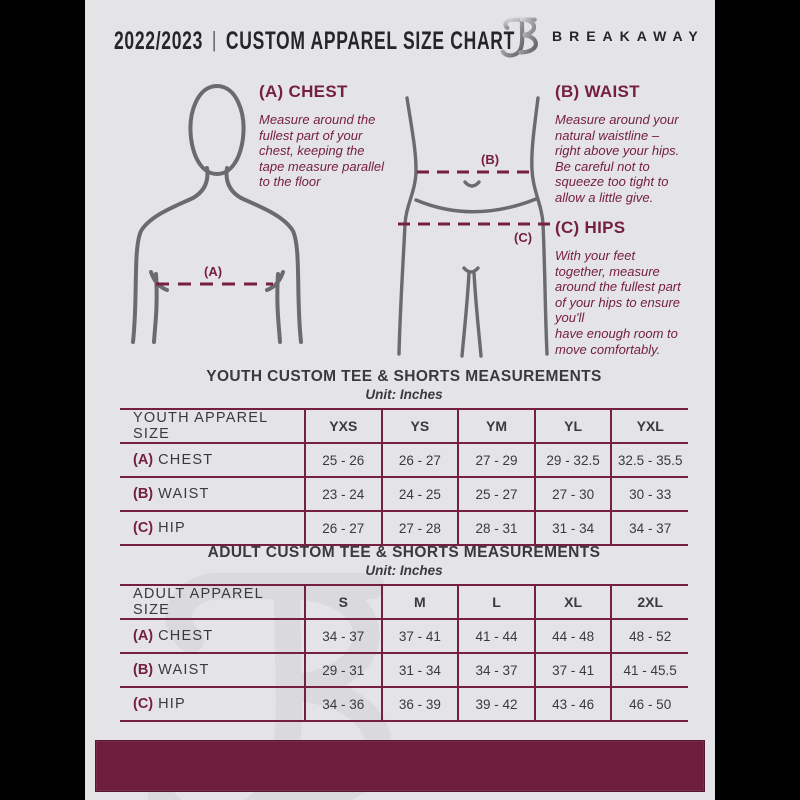 The image size is (800, 800). What do you see at coordinates (649, 670) in the screenshot?
I see `measurement-value-cell: 41 - 45.5` at bounding box center [649, 670].